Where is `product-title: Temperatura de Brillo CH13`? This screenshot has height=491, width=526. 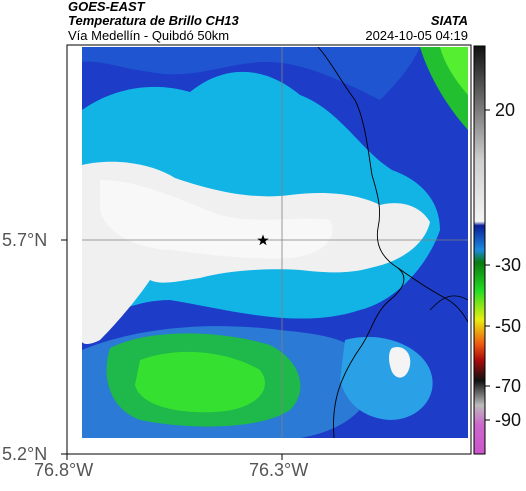 product-title: Temperatura de Brillo CH13 is located at coordinates (153, 20).